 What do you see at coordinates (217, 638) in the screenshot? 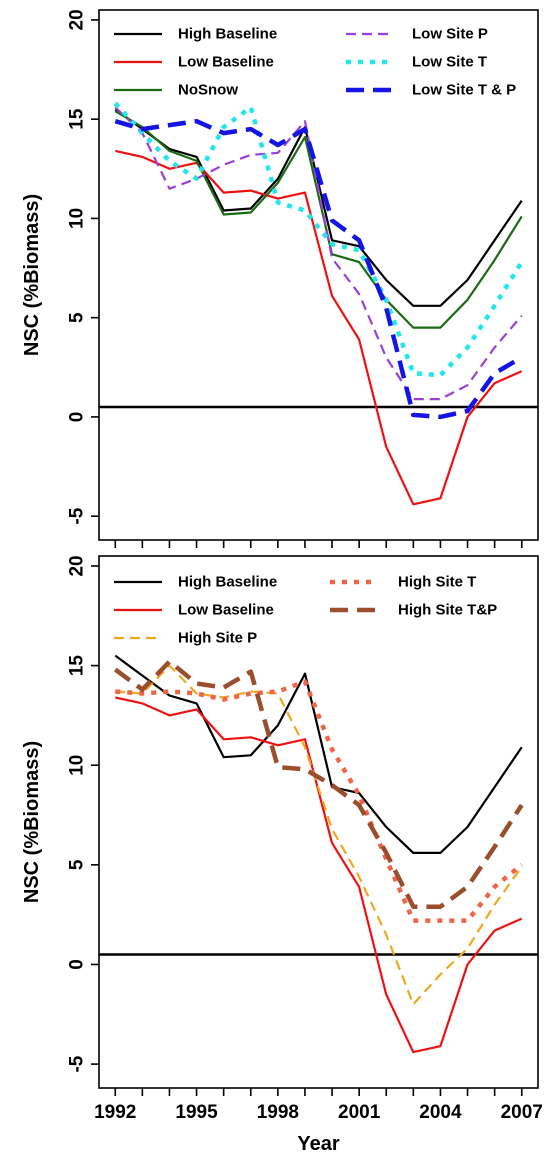
I see `legend-label: High Site P` at bounding box center [217, 638].